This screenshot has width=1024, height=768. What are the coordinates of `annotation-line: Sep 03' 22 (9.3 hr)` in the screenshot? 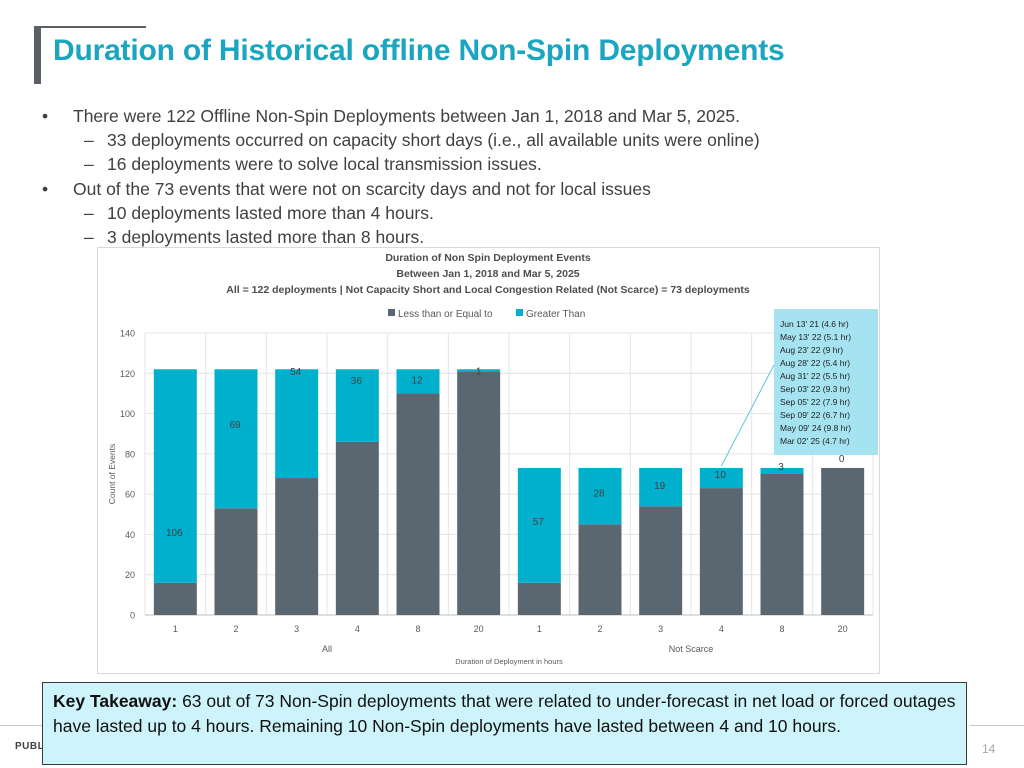 It's located at (815, 389).